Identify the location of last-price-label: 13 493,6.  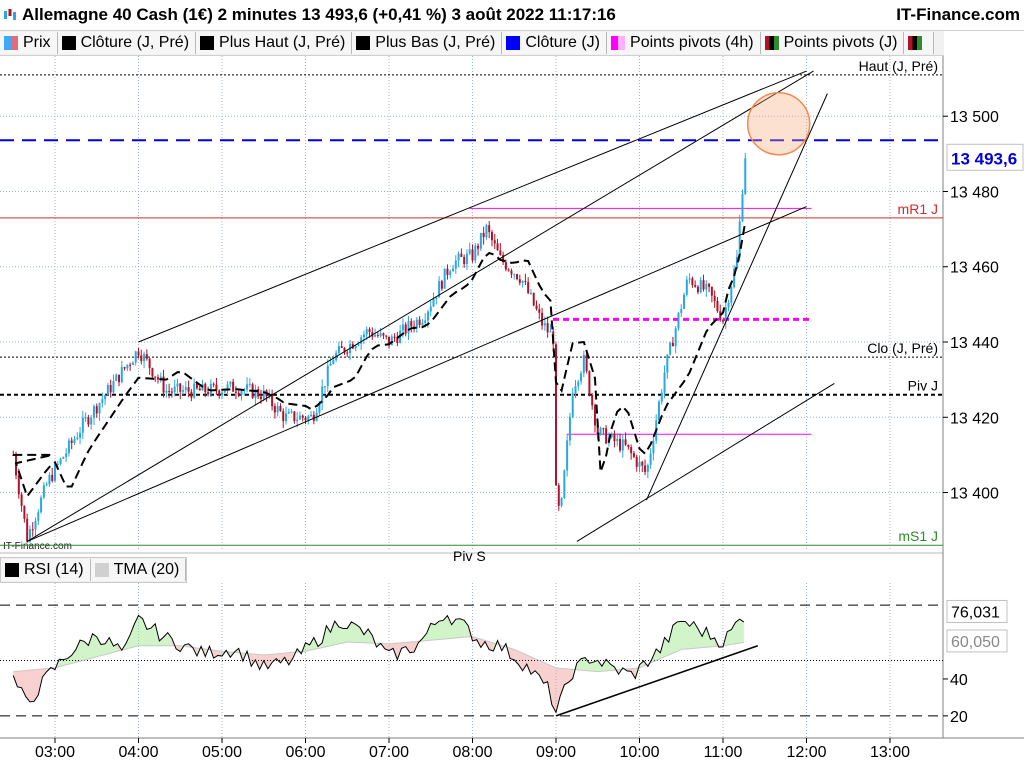
(984, 158).